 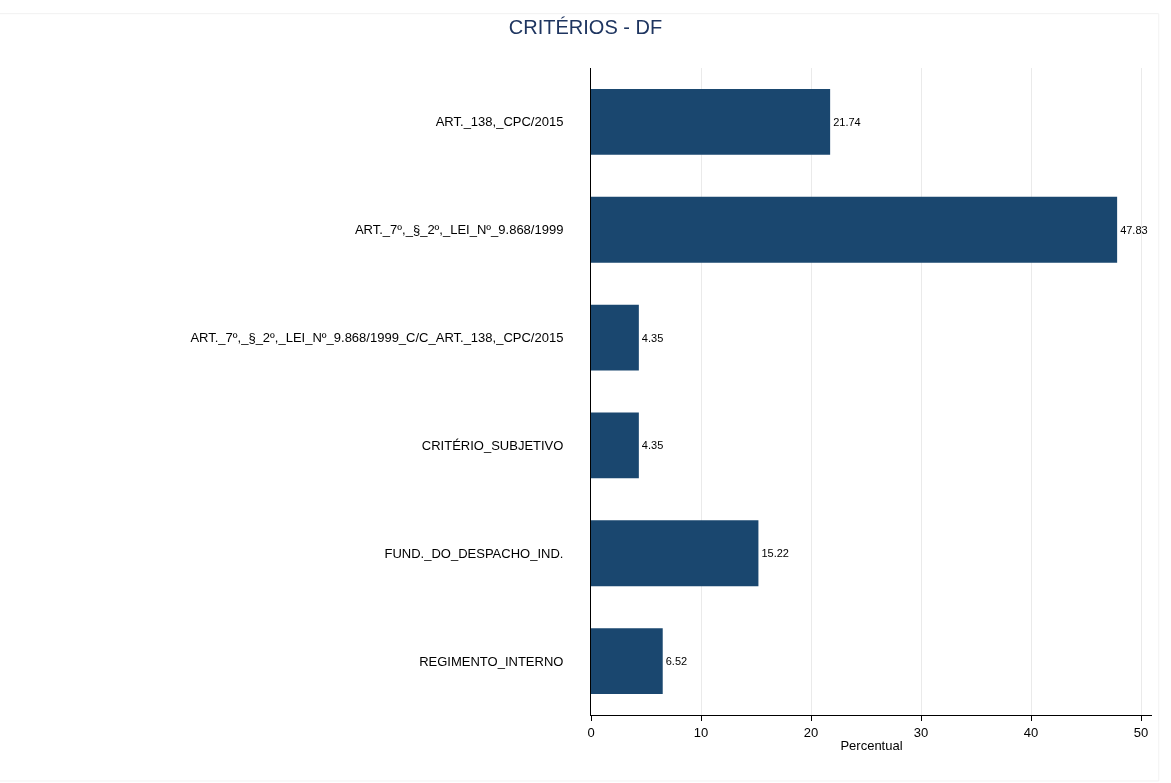 What do you see at coordinates (1134, 229) in the screenshot?
I see `data-label: 47.83` at bounding box center [1134, 229].